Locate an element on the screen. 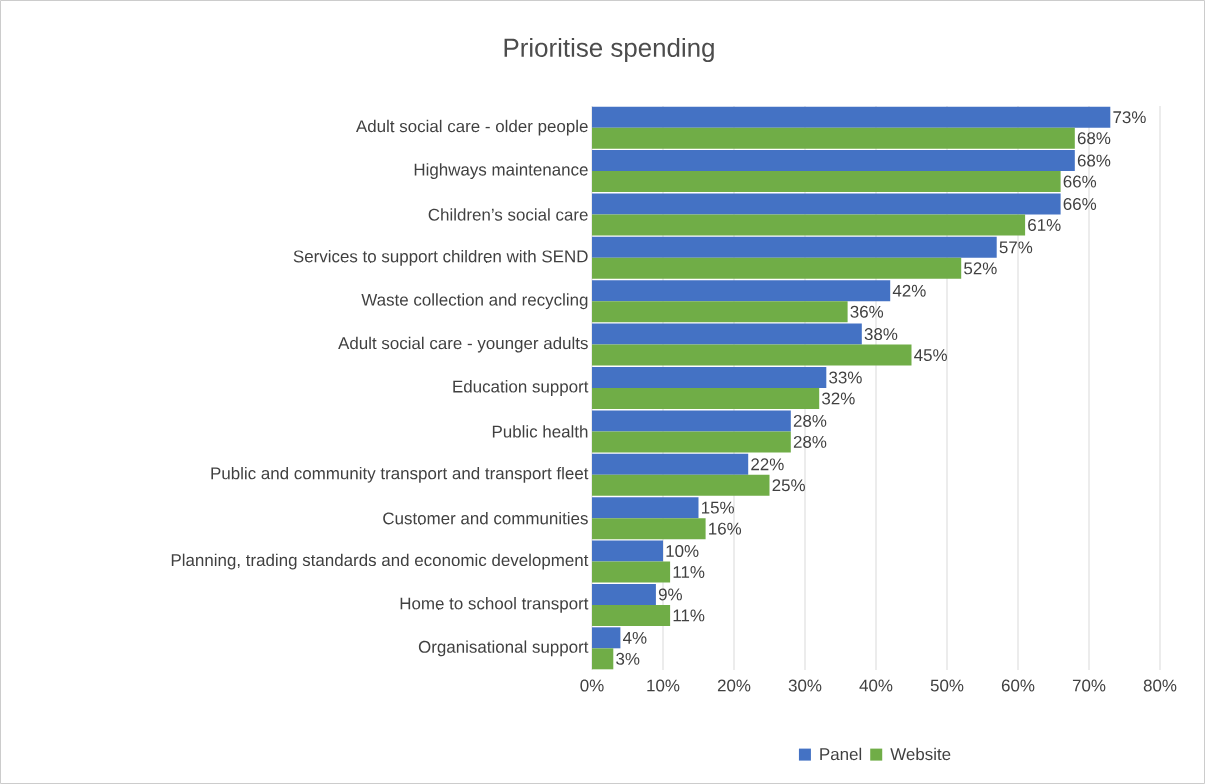  data-label: 32% is located at coordinates (838, 398).